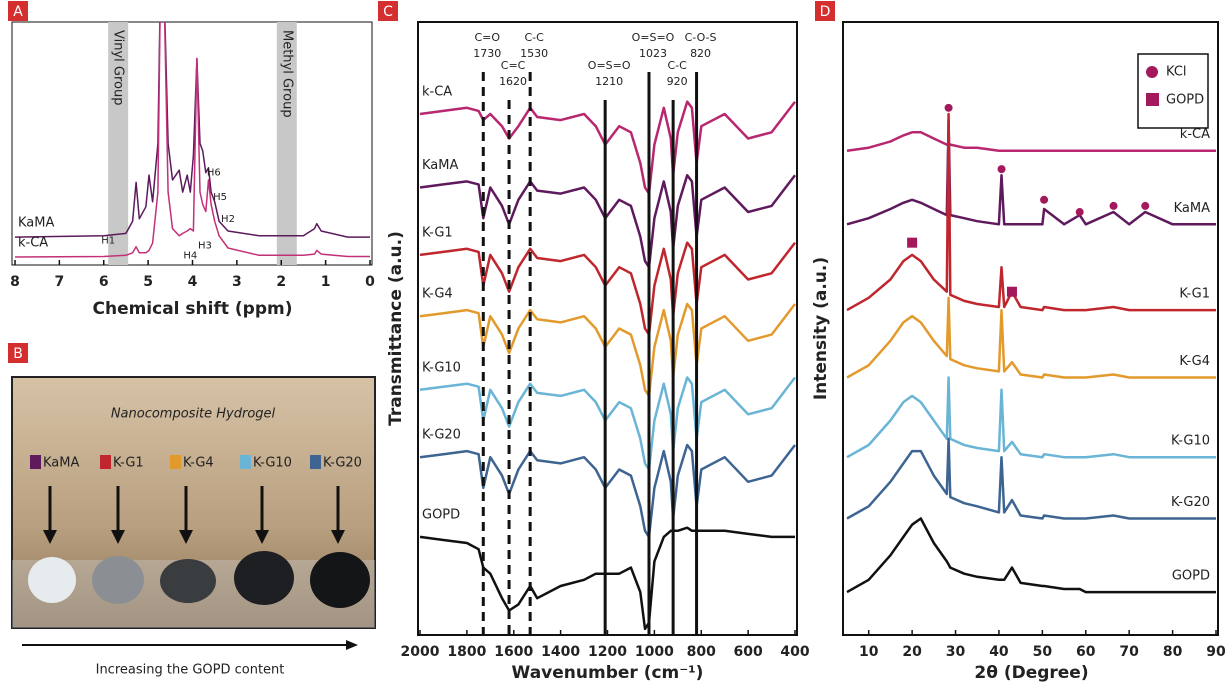  I want to click on panel-label: C, so click(388, 12).